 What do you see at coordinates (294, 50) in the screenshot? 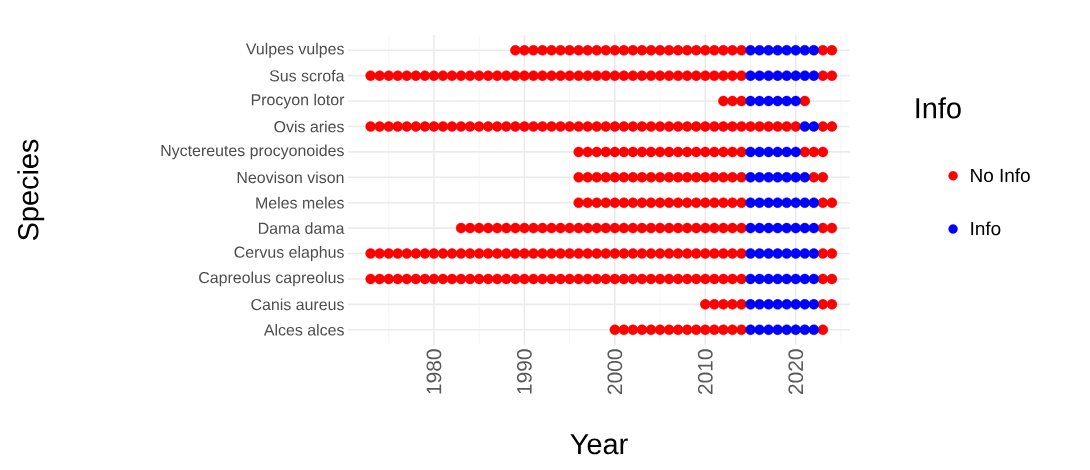
I see `y-tick-label: Vulpes vulpes` at bounding box center [294, 50].